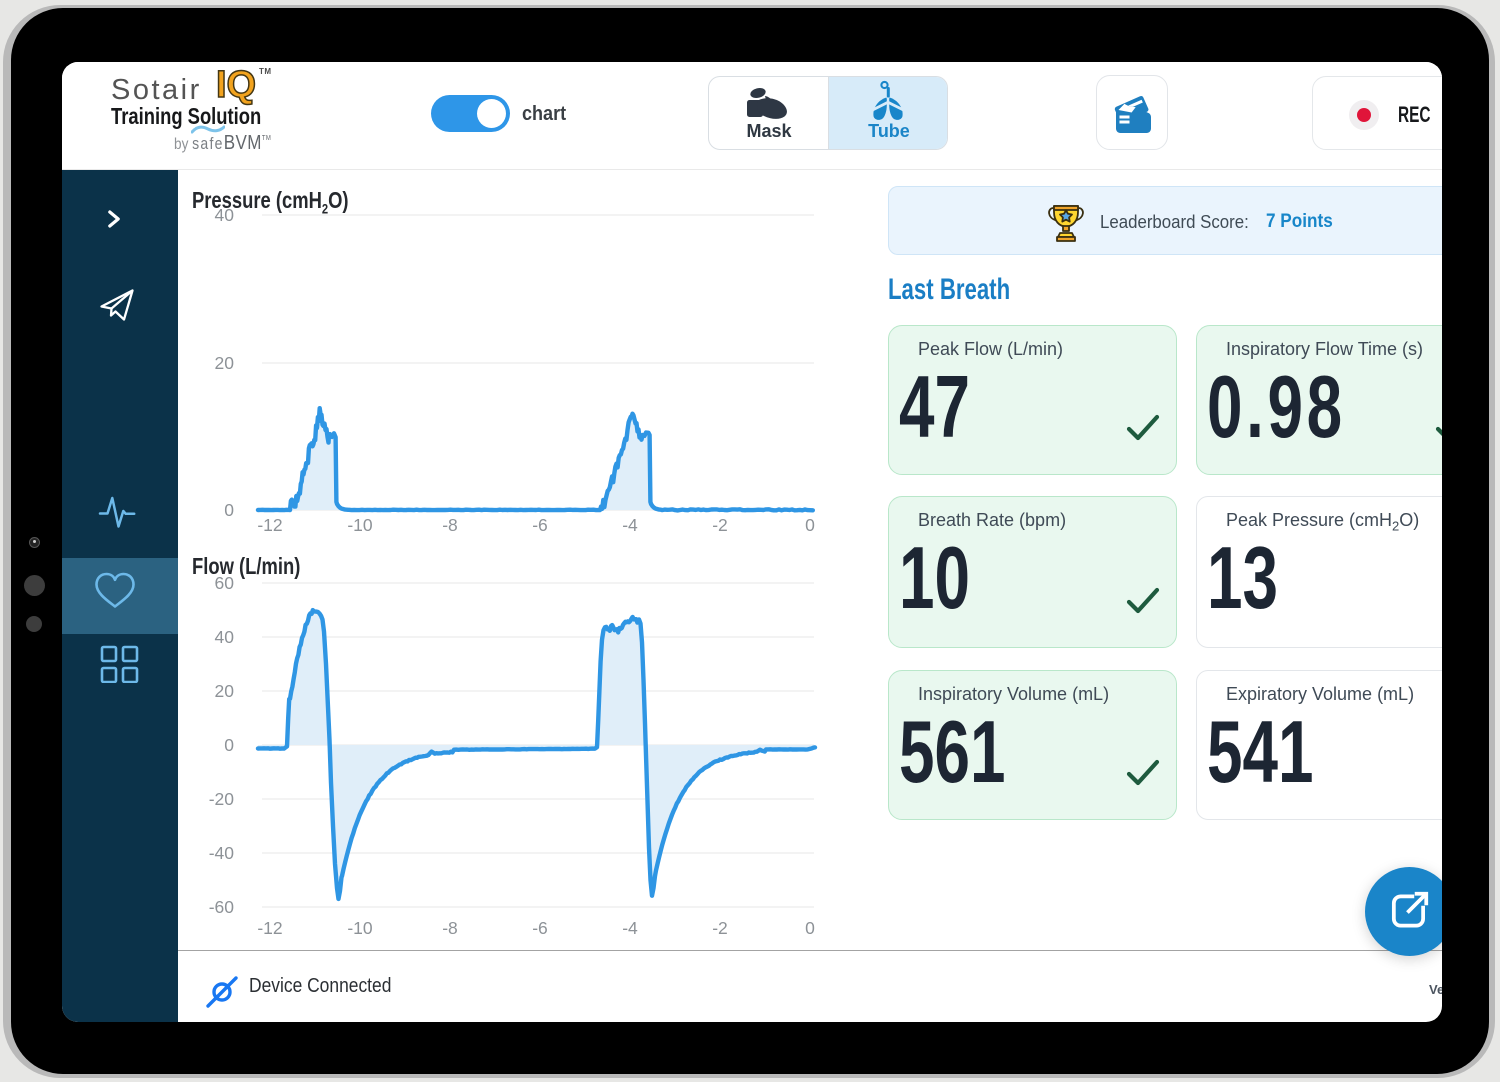 This screenshot has height=1082, width=1500. Describe the element at coordinates (222, 907) in the screenshot. I see `svg-text: -60` at that location.